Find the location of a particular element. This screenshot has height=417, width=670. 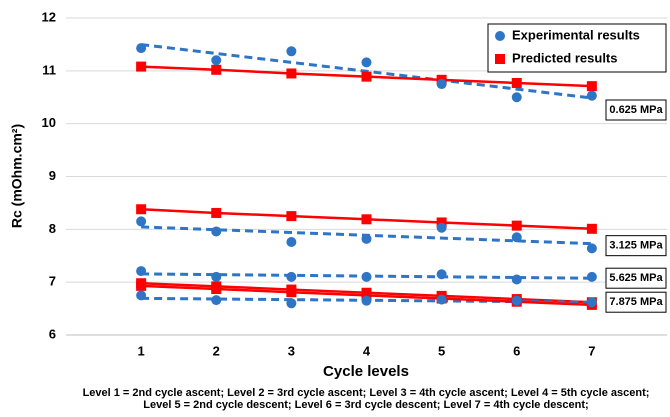

y-tick-label: 9 is located at coordinates (52, 175).